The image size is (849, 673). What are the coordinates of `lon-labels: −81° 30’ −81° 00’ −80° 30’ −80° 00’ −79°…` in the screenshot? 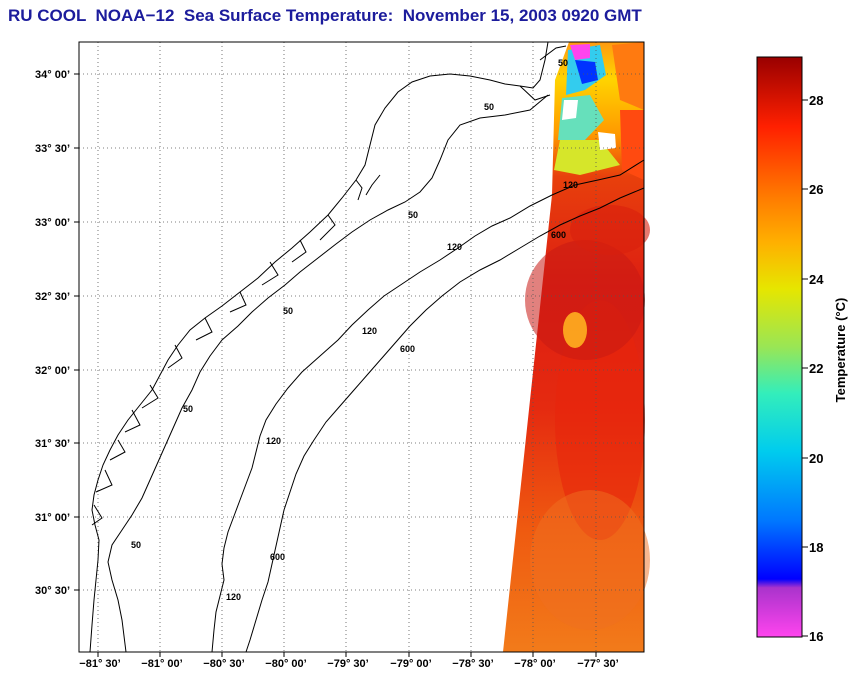 It's located at (348, 664).